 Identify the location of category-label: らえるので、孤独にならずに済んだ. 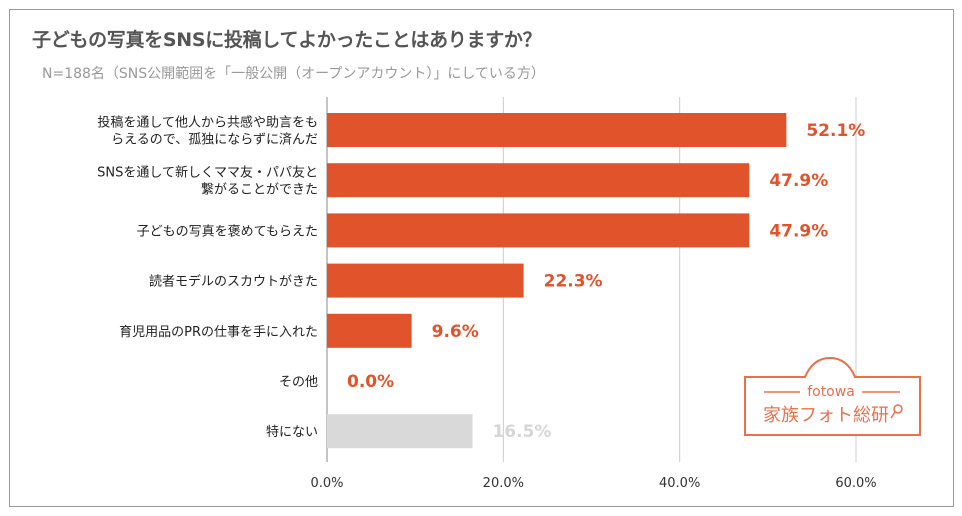
(214, 140).